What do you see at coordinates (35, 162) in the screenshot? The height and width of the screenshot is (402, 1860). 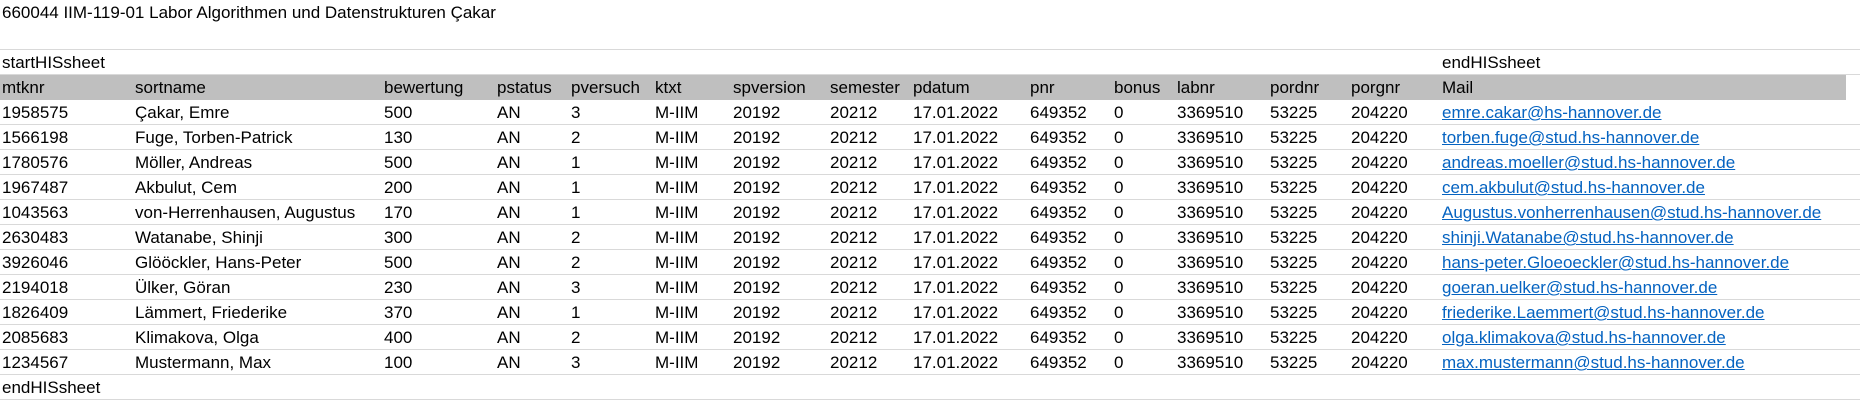 I see `table-cell-mtknr: 1780576` at bounding box center [35, 162].